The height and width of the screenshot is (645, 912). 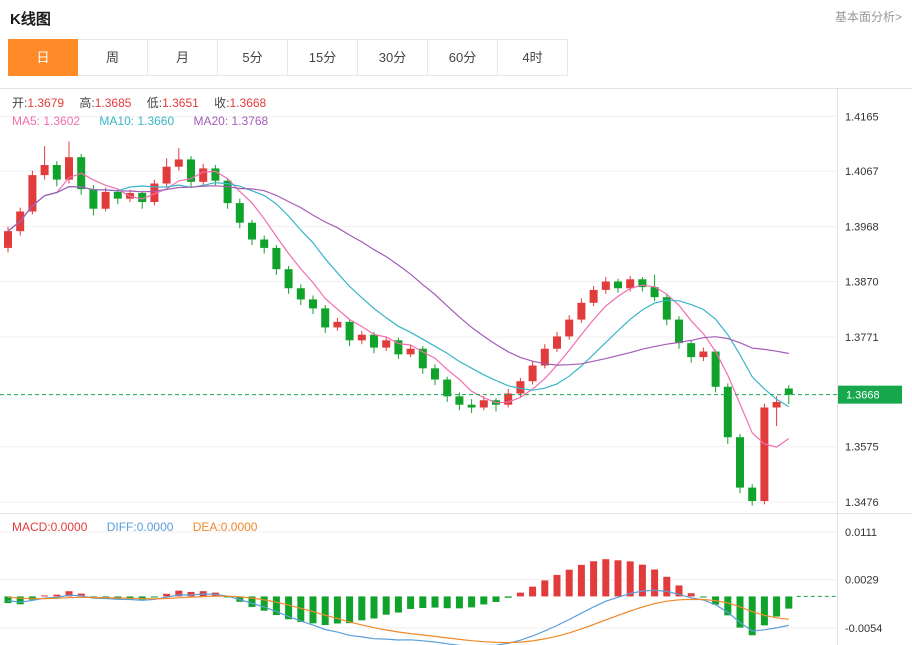 I want to click on high-value: 1.3685, so click(x=113, y=103).